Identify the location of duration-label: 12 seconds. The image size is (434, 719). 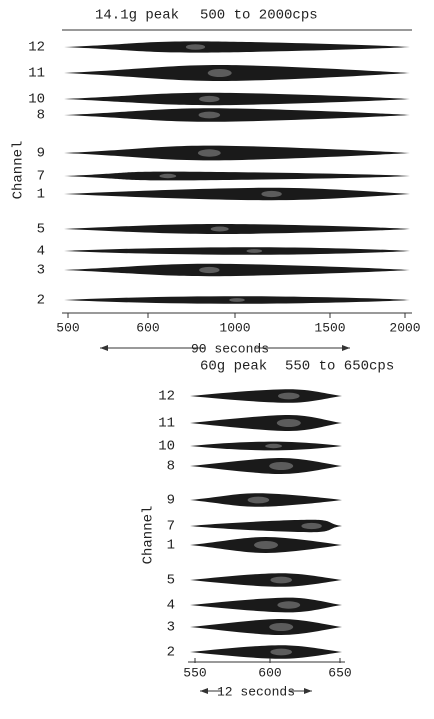
(256, 691).